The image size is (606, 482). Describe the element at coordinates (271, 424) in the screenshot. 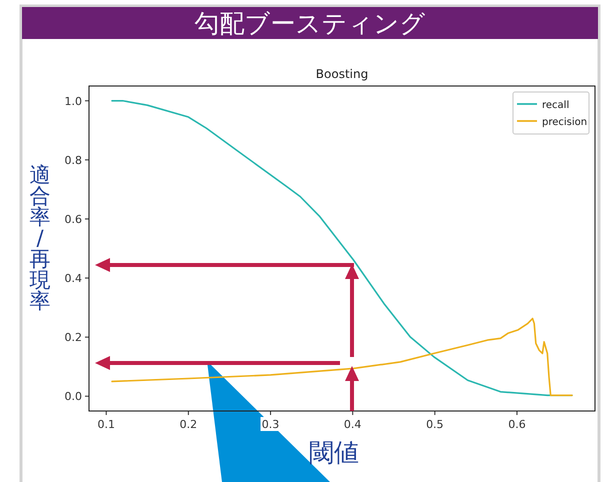

I see `x-tick-label: 0.3` at that location.